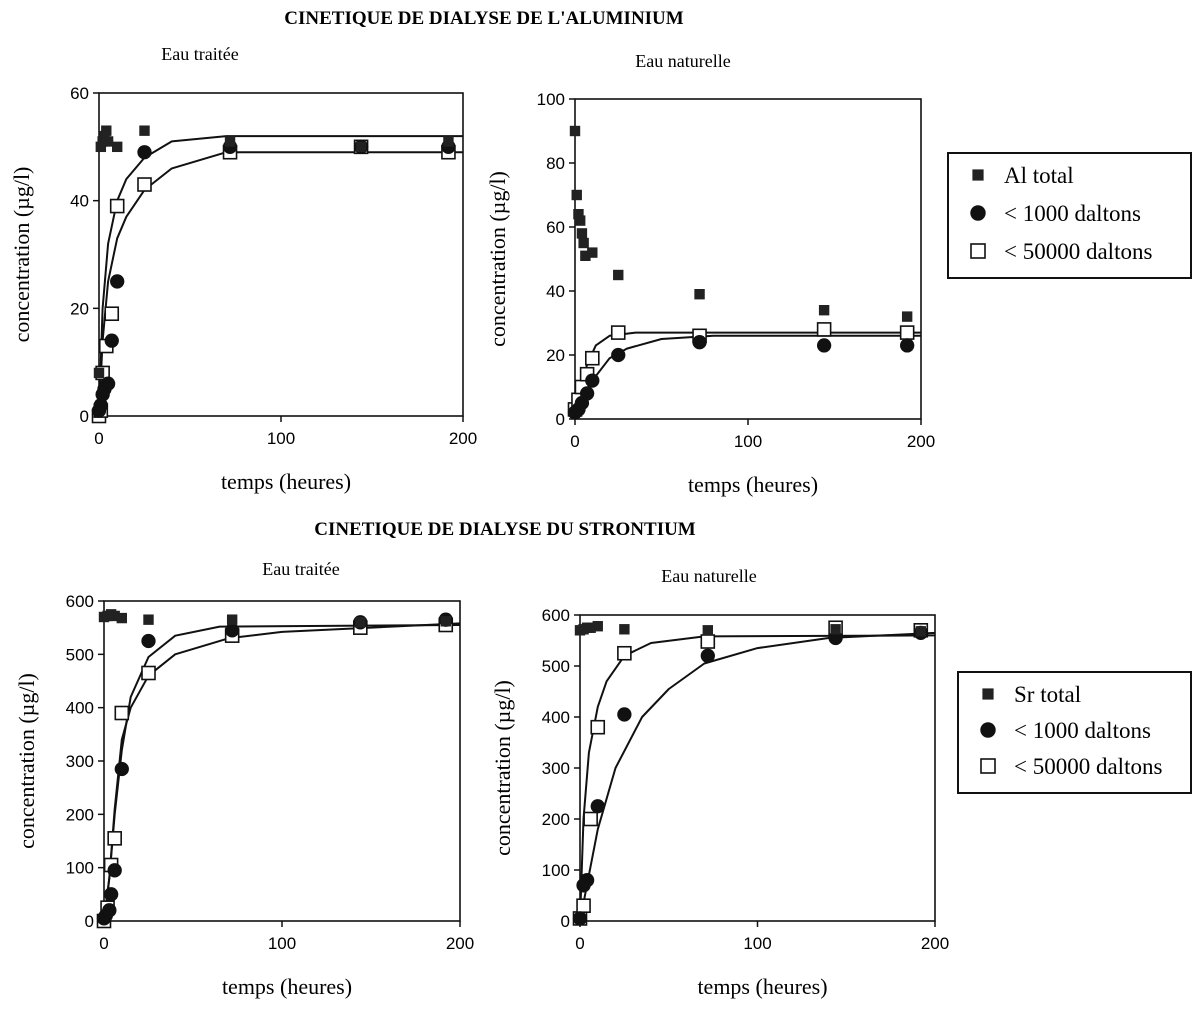 The width and height of the screenshot is (1193, 1017). Describe the element at coordinates (1047, 694) in the screenshot. I see `legend-label: Sr total` at that location.